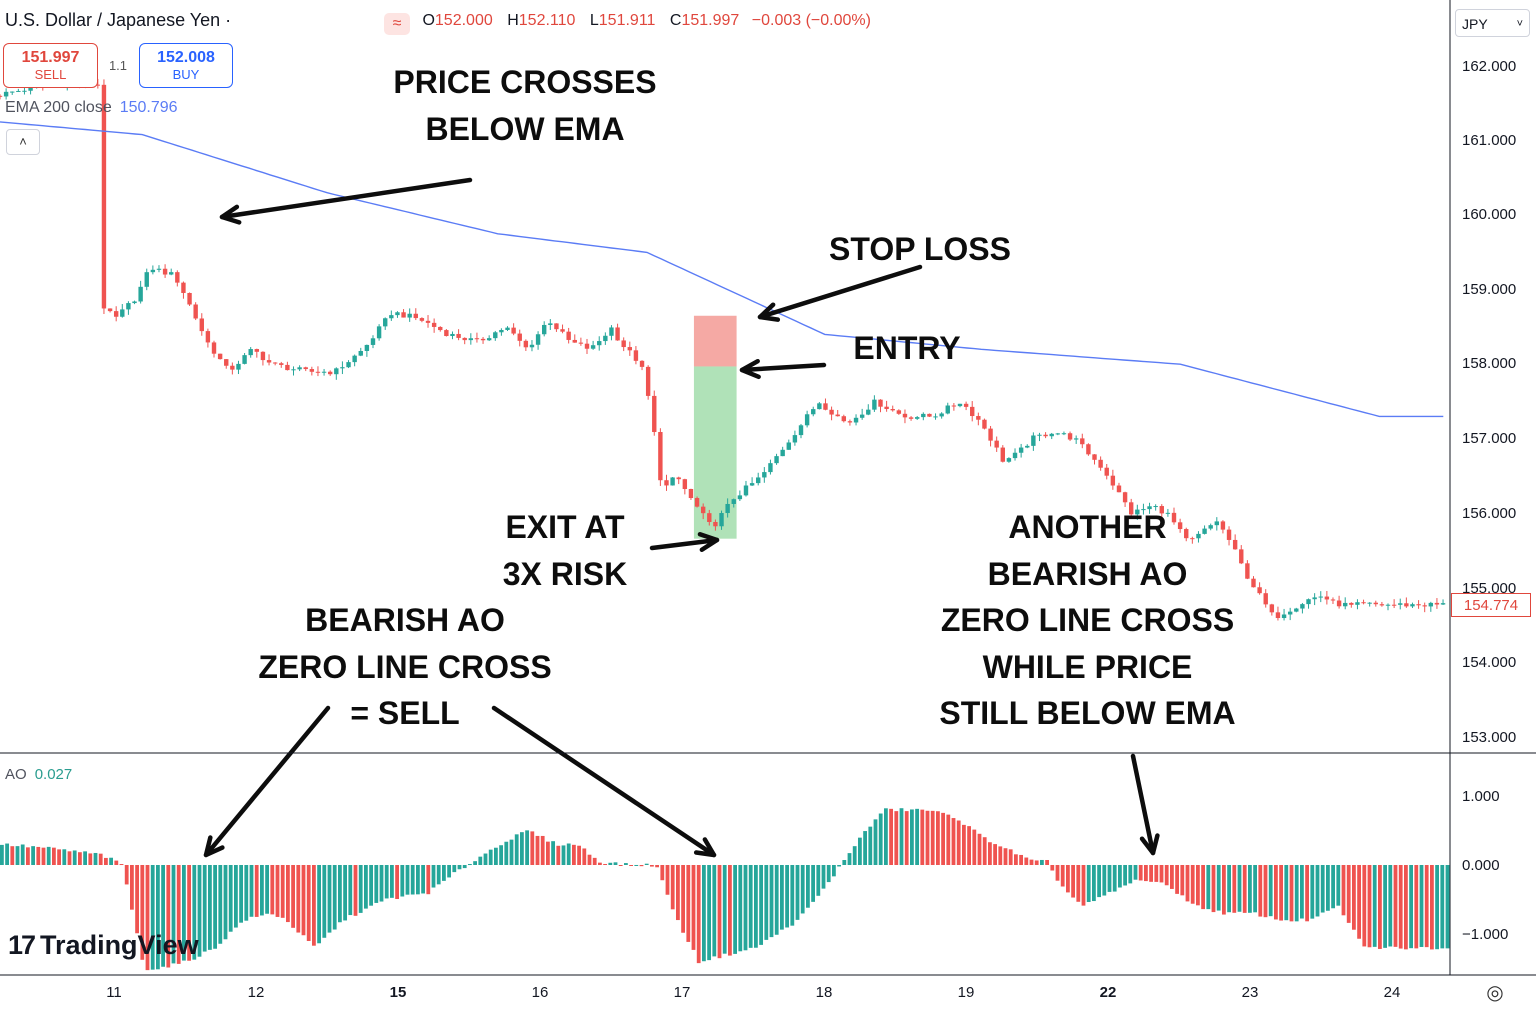 This screenshot has width=1536, height=1009. What do you see at coordinates (513, 20) in the screenshot?
I see `high-label: H` at bounding box center [513, 20].